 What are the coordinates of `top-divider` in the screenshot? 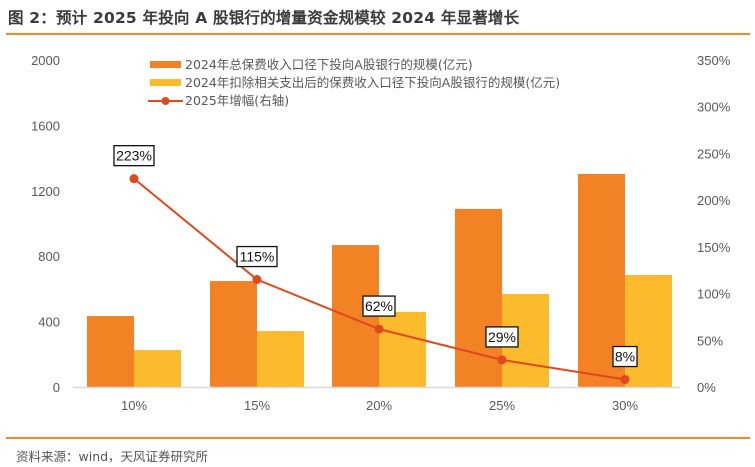 It's located at (378, 34).